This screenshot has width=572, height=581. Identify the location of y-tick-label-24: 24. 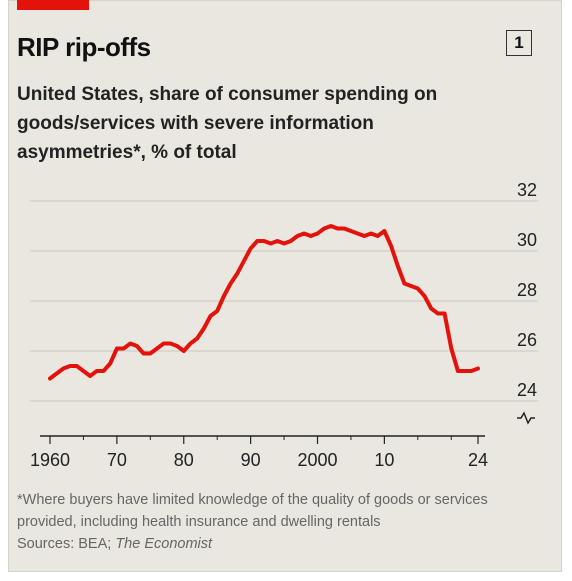
(527, 390).